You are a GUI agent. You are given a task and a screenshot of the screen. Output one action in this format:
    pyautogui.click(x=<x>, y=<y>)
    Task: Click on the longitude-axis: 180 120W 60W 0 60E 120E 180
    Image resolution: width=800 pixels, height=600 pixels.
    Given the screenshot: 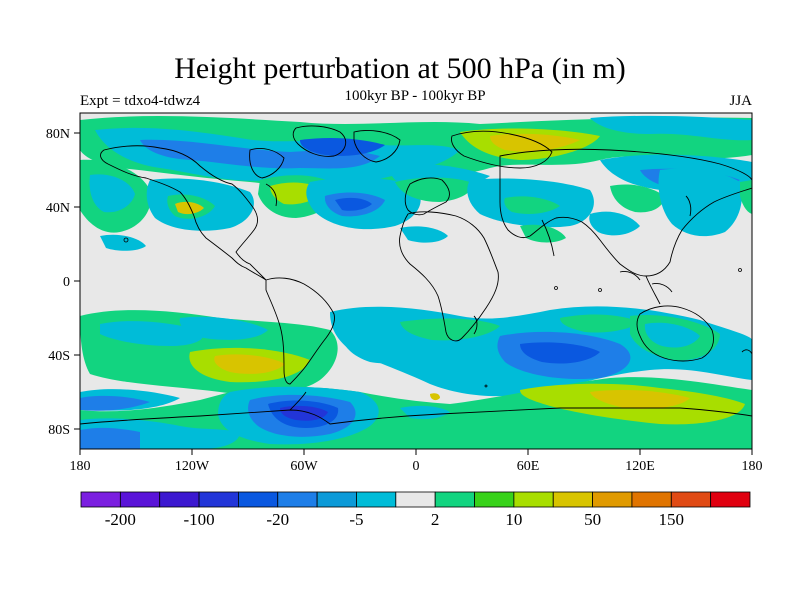 What is the action you would take?
    pyautogui.click(x=416, y=461)
    